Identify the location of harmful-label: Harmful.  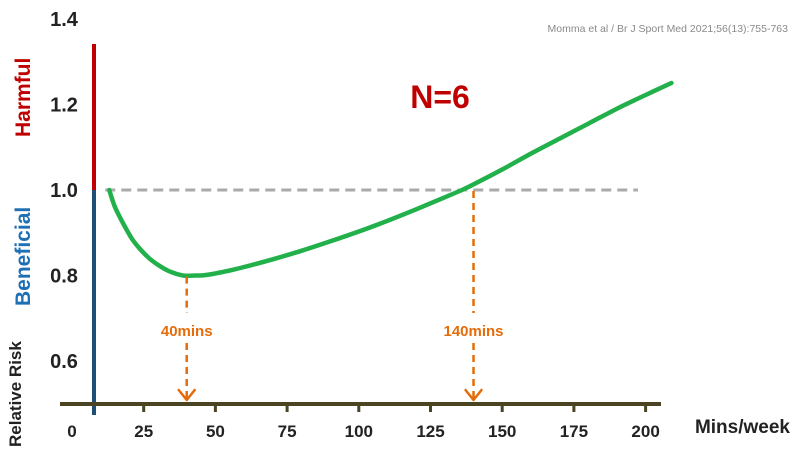
(23, 97).